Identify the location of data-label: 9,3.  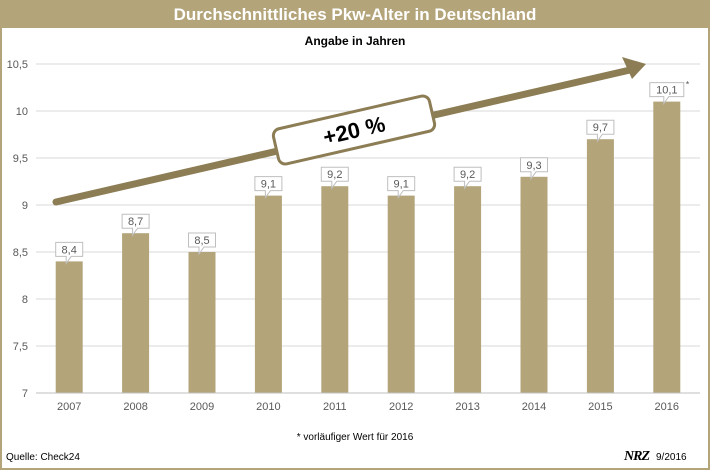
(533, 166).